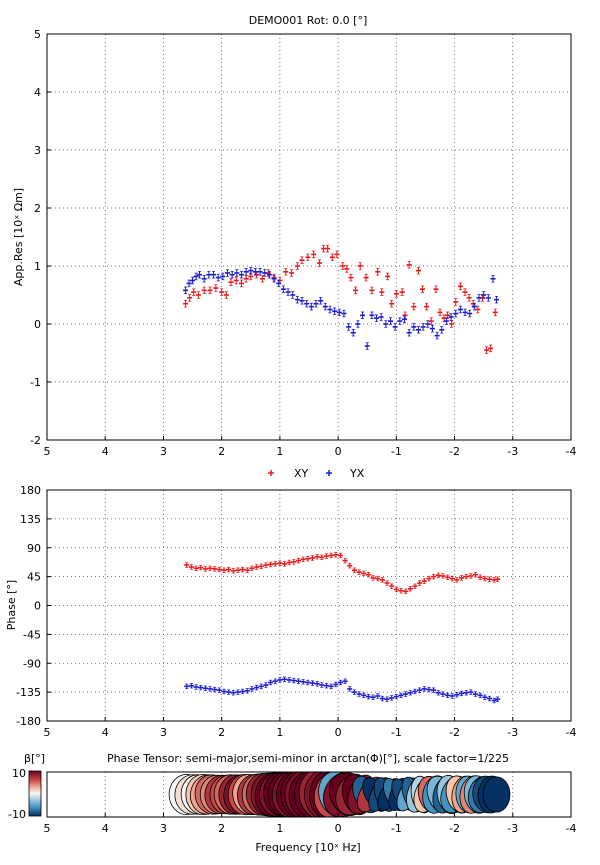  Describe the element at coordinates (19, 773) in the screenshot. I see `pt-colorbar-tick-max: 10` at that location.